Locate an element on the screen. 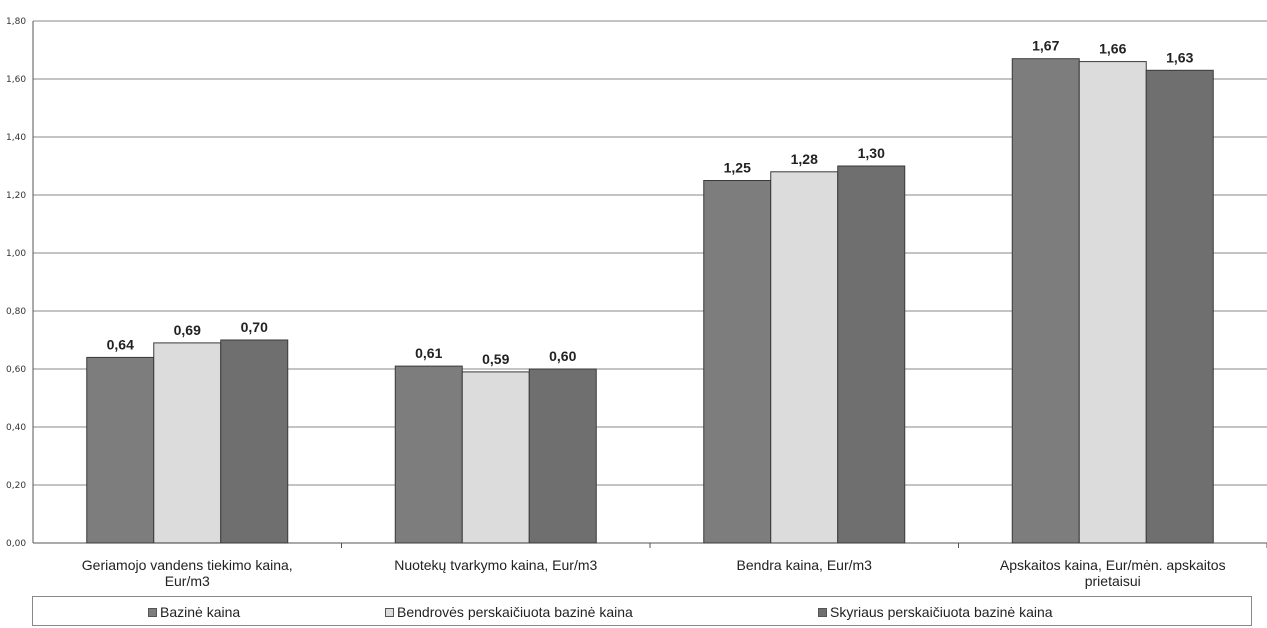 The height and width of the screenshot is (628, 1267). y-tick-label: 1,00 is located at coordinates (16, 254).